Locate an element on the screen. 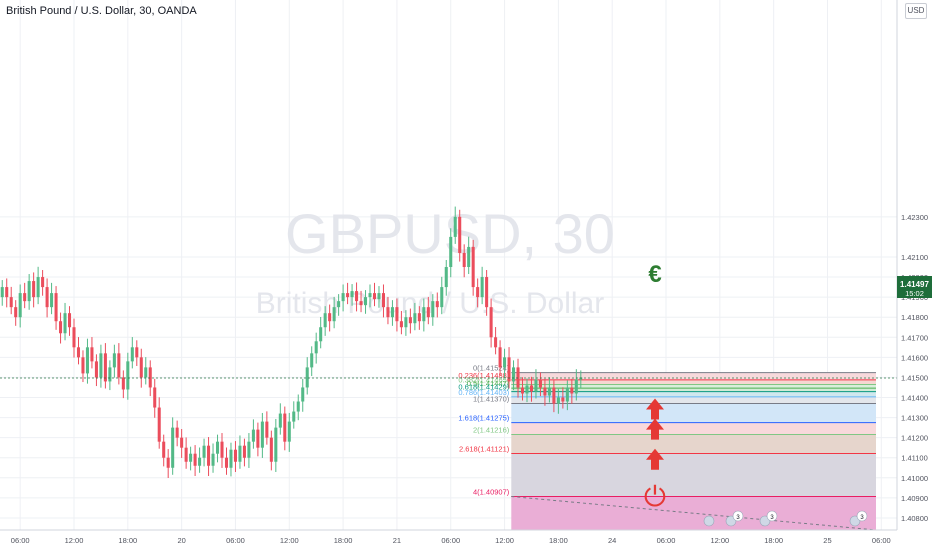 The image size is (932, 555). fib-zone-0.5 is located at coordinates (693, 390).